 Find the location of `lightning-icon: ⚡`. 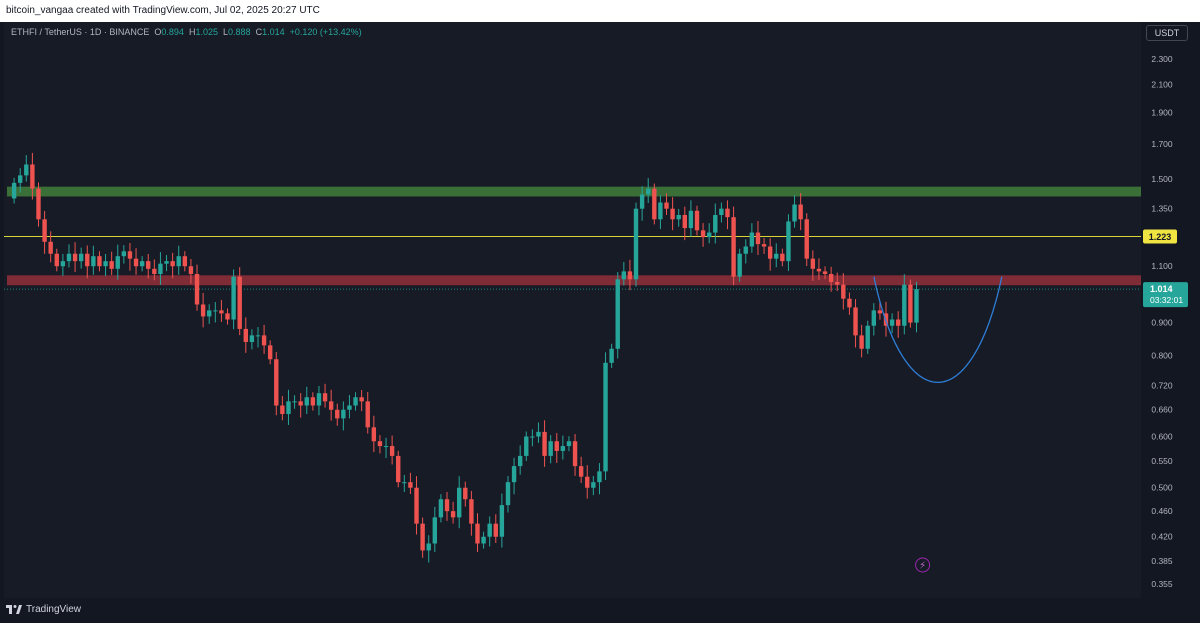

lightning-icon: ⚡ is located at coordinates (922, 566).